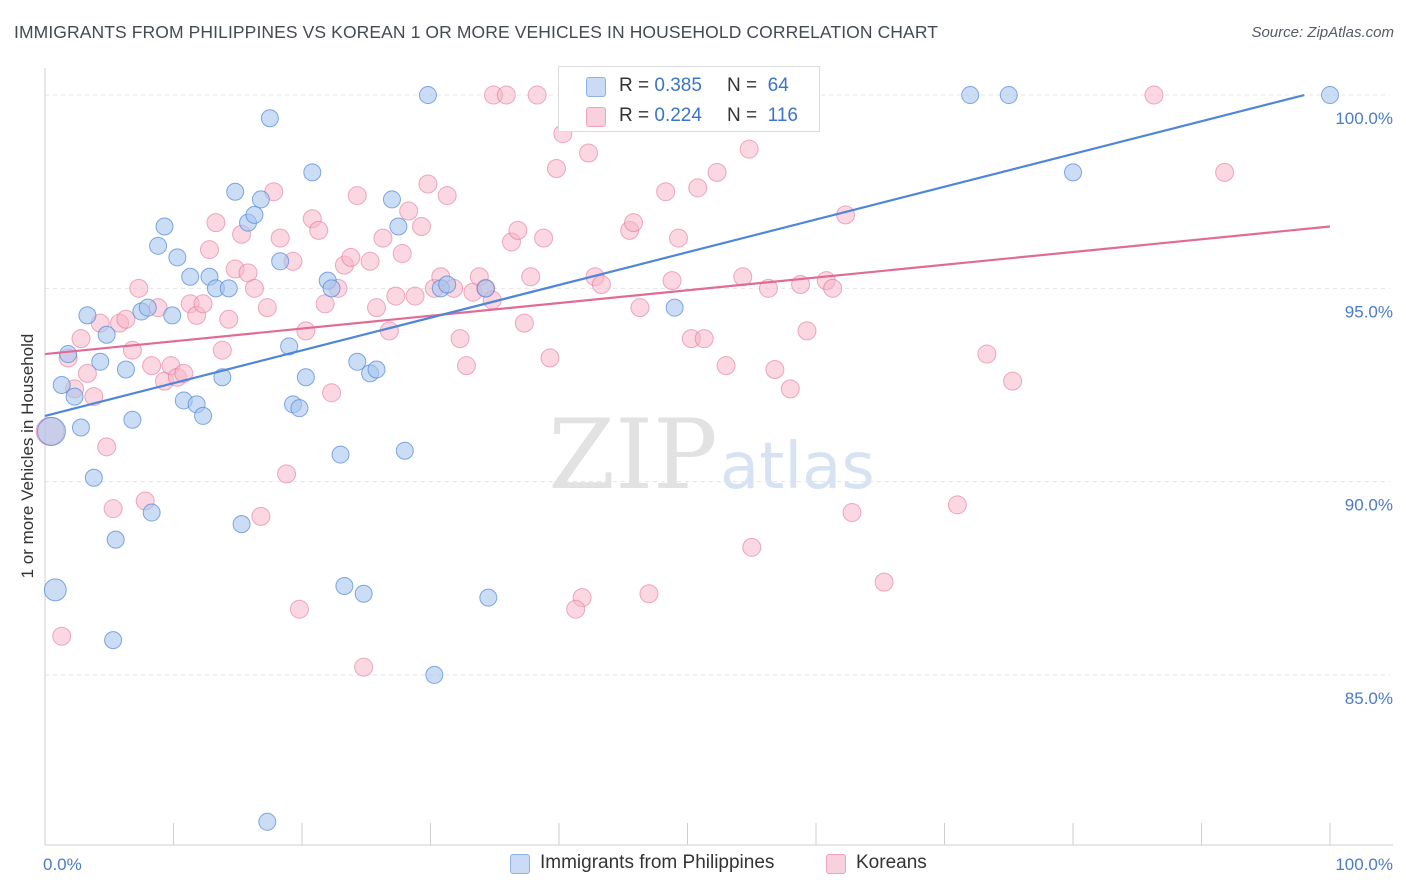 This screenshot has height=892, width=1406. What do you see at coordinates (632, 455) in the screenshot?
I see `watermark-zip: ZIP` at bounding box center [632, 455].